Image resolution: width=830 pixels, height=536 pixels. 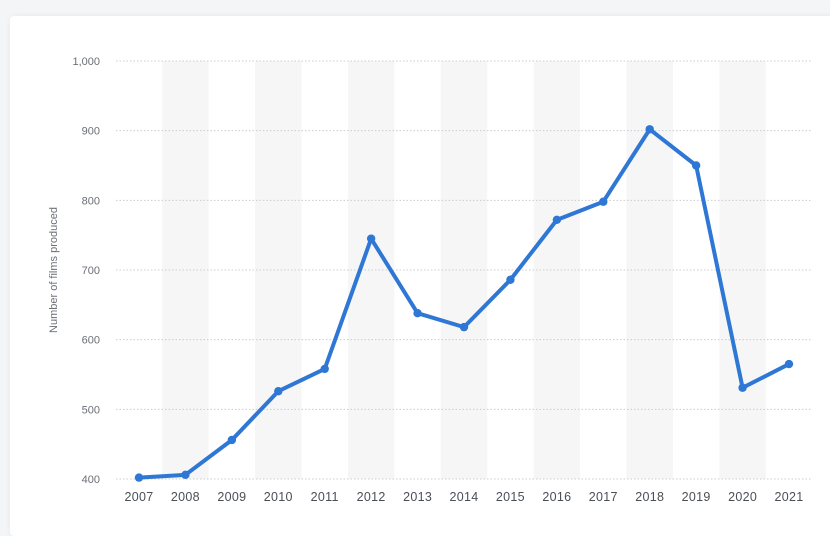 I want to click on x-tick-label: 2019, so click(x=696, y=497).